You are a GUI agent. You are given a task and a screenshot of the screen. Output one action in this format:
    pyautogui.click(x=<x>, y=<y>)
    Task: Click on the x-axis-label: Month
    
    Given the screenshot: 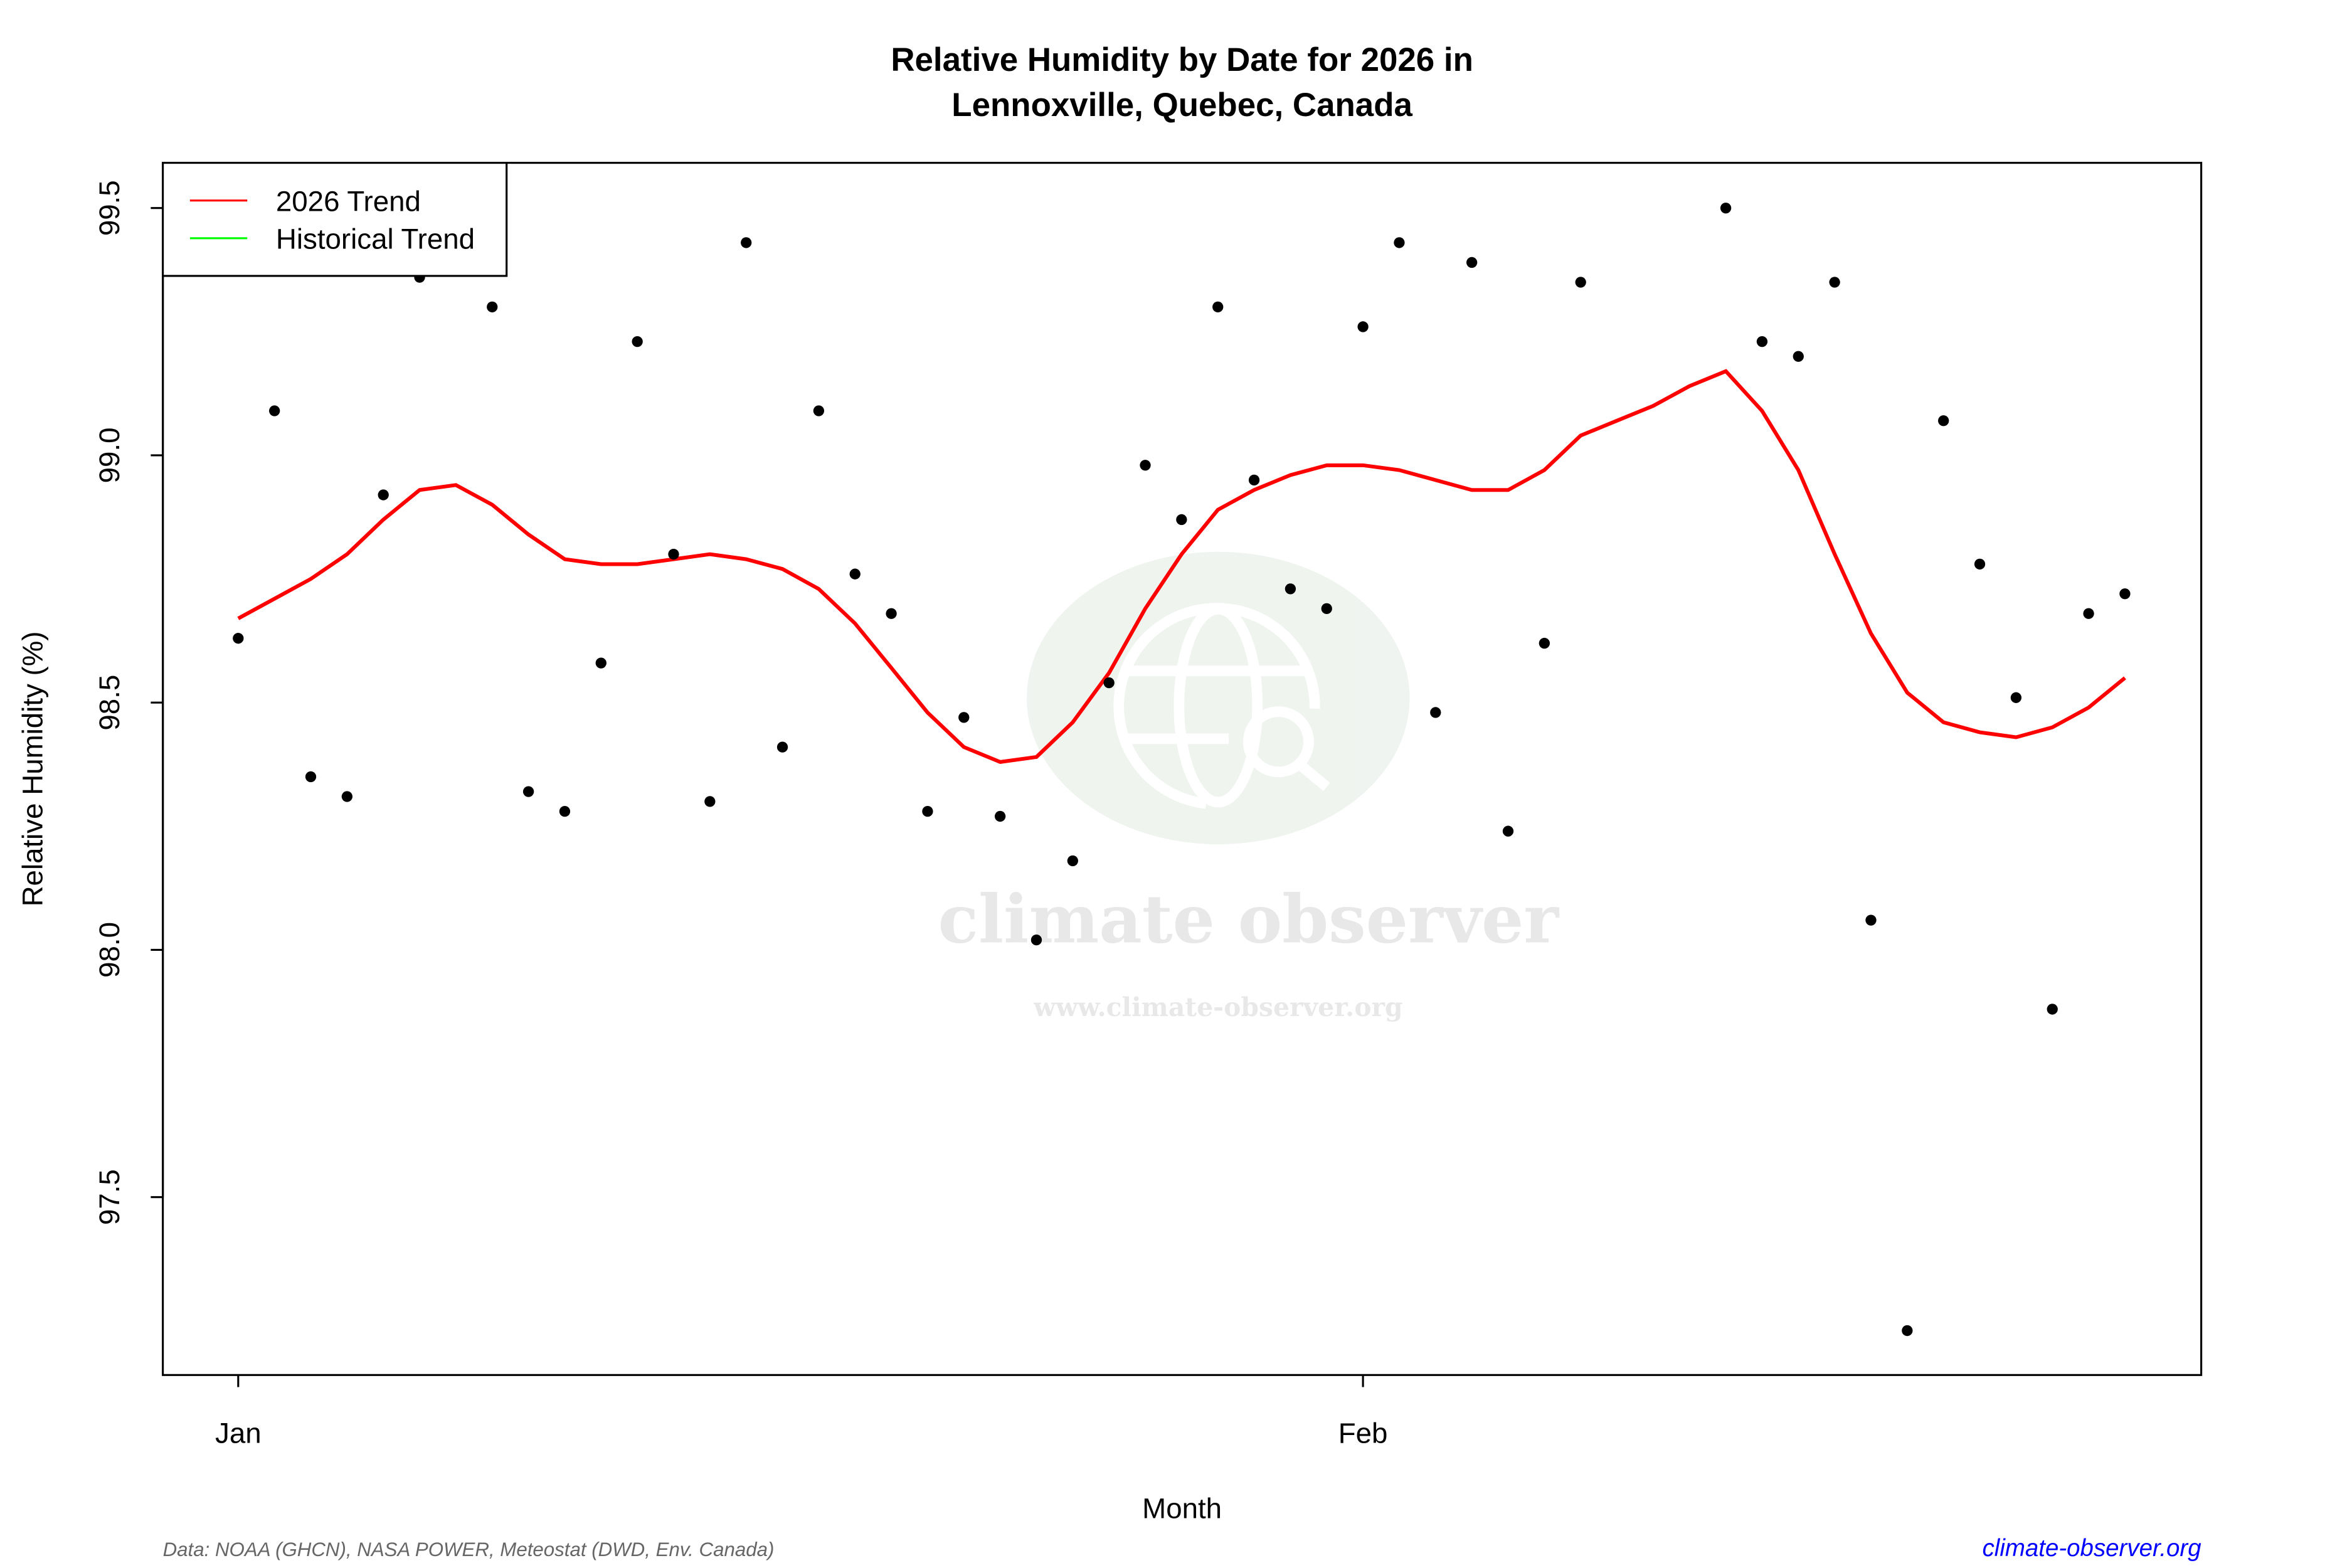 What is the action you would take?
    pyautogui.click(x=1182, y=1509)
    